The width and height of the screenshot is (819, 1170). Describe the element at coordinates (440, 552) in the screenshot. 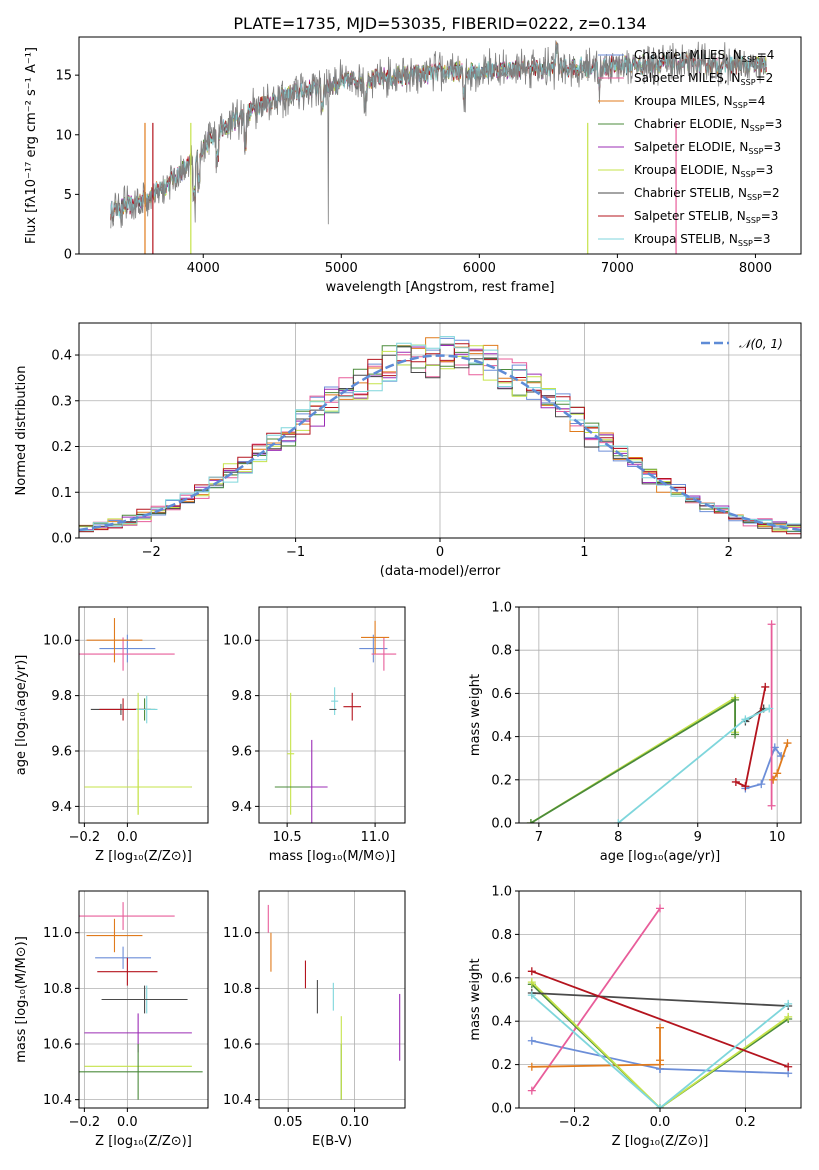

I see `x-tick-label: 0` at that location.